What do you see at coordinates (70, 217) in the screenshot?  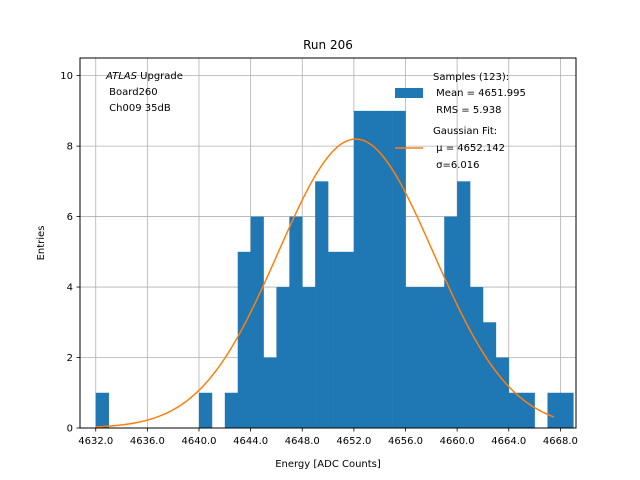 I see `y-tick-label: 6` at bounding box center [70, 217].